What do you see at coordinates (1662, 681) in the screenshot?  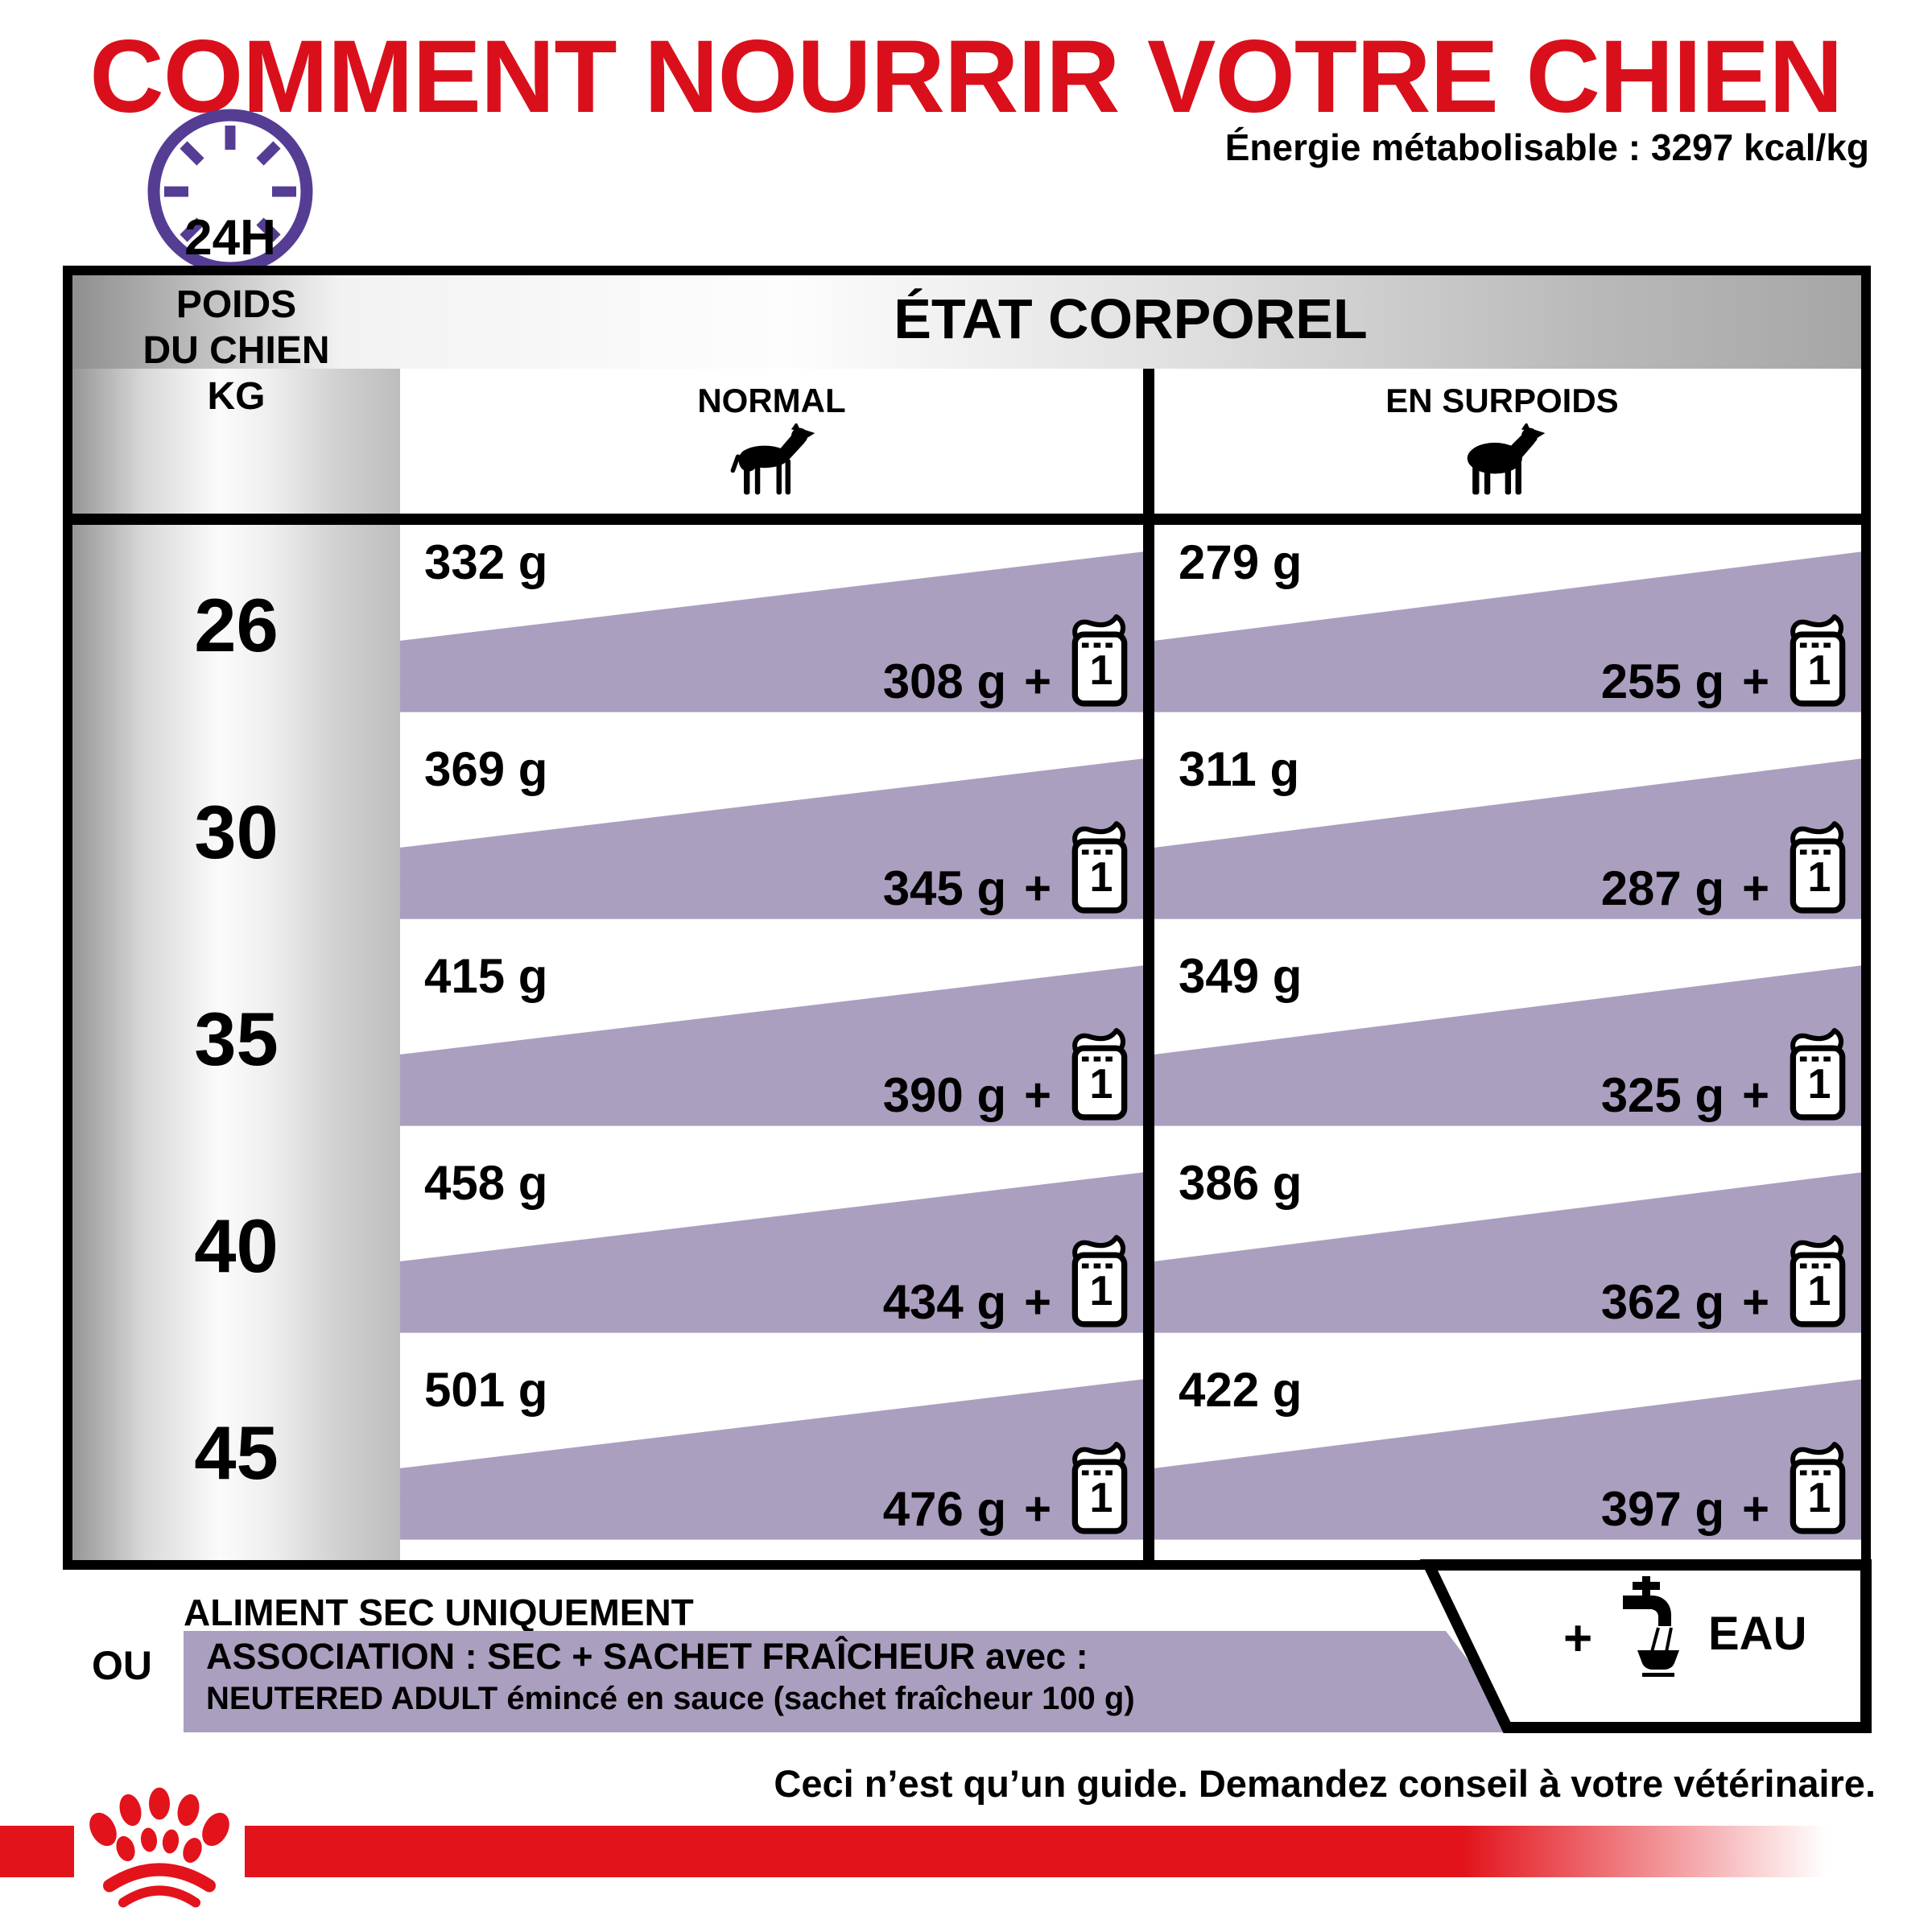 I see `mixed-amount: 255 g` at bounding box center [1662, 681].